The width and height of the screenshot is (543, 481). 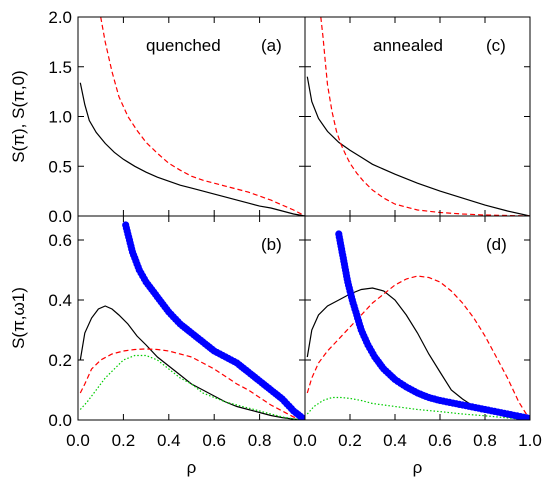 I want to click on series-line-b-solid, so click(x=192, y=362).